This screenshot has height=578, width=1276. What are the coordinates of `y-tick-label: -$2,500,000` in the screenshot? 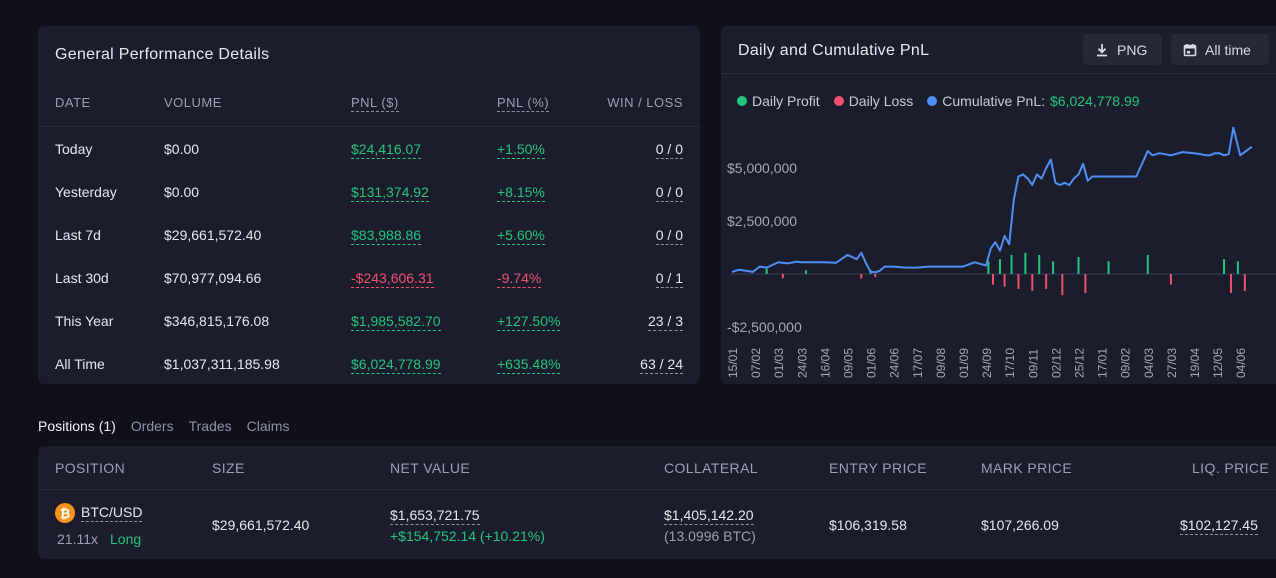 It's located at (764, 327).